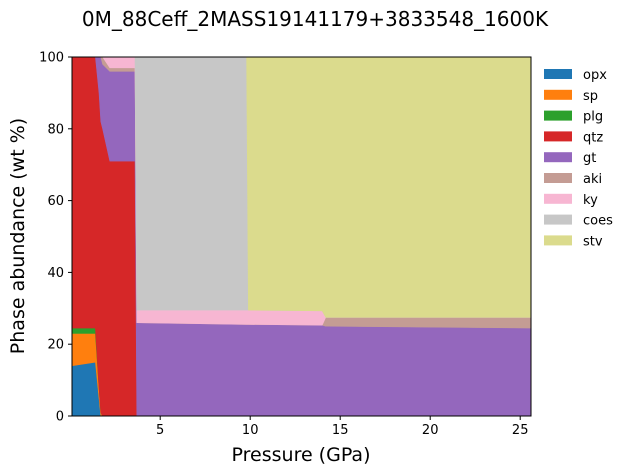 The width and height of the screenshot is (630, 475). I want to click on legend: opx sp plg qtz gt aki ky coes stv, so click(578, 158).